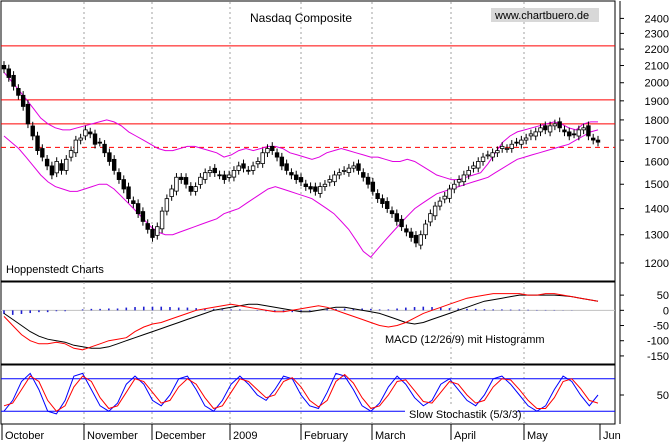 This screenshot has width=671, height=442. I want to click on price-y-tick-label: 1900, so click(657, 102).